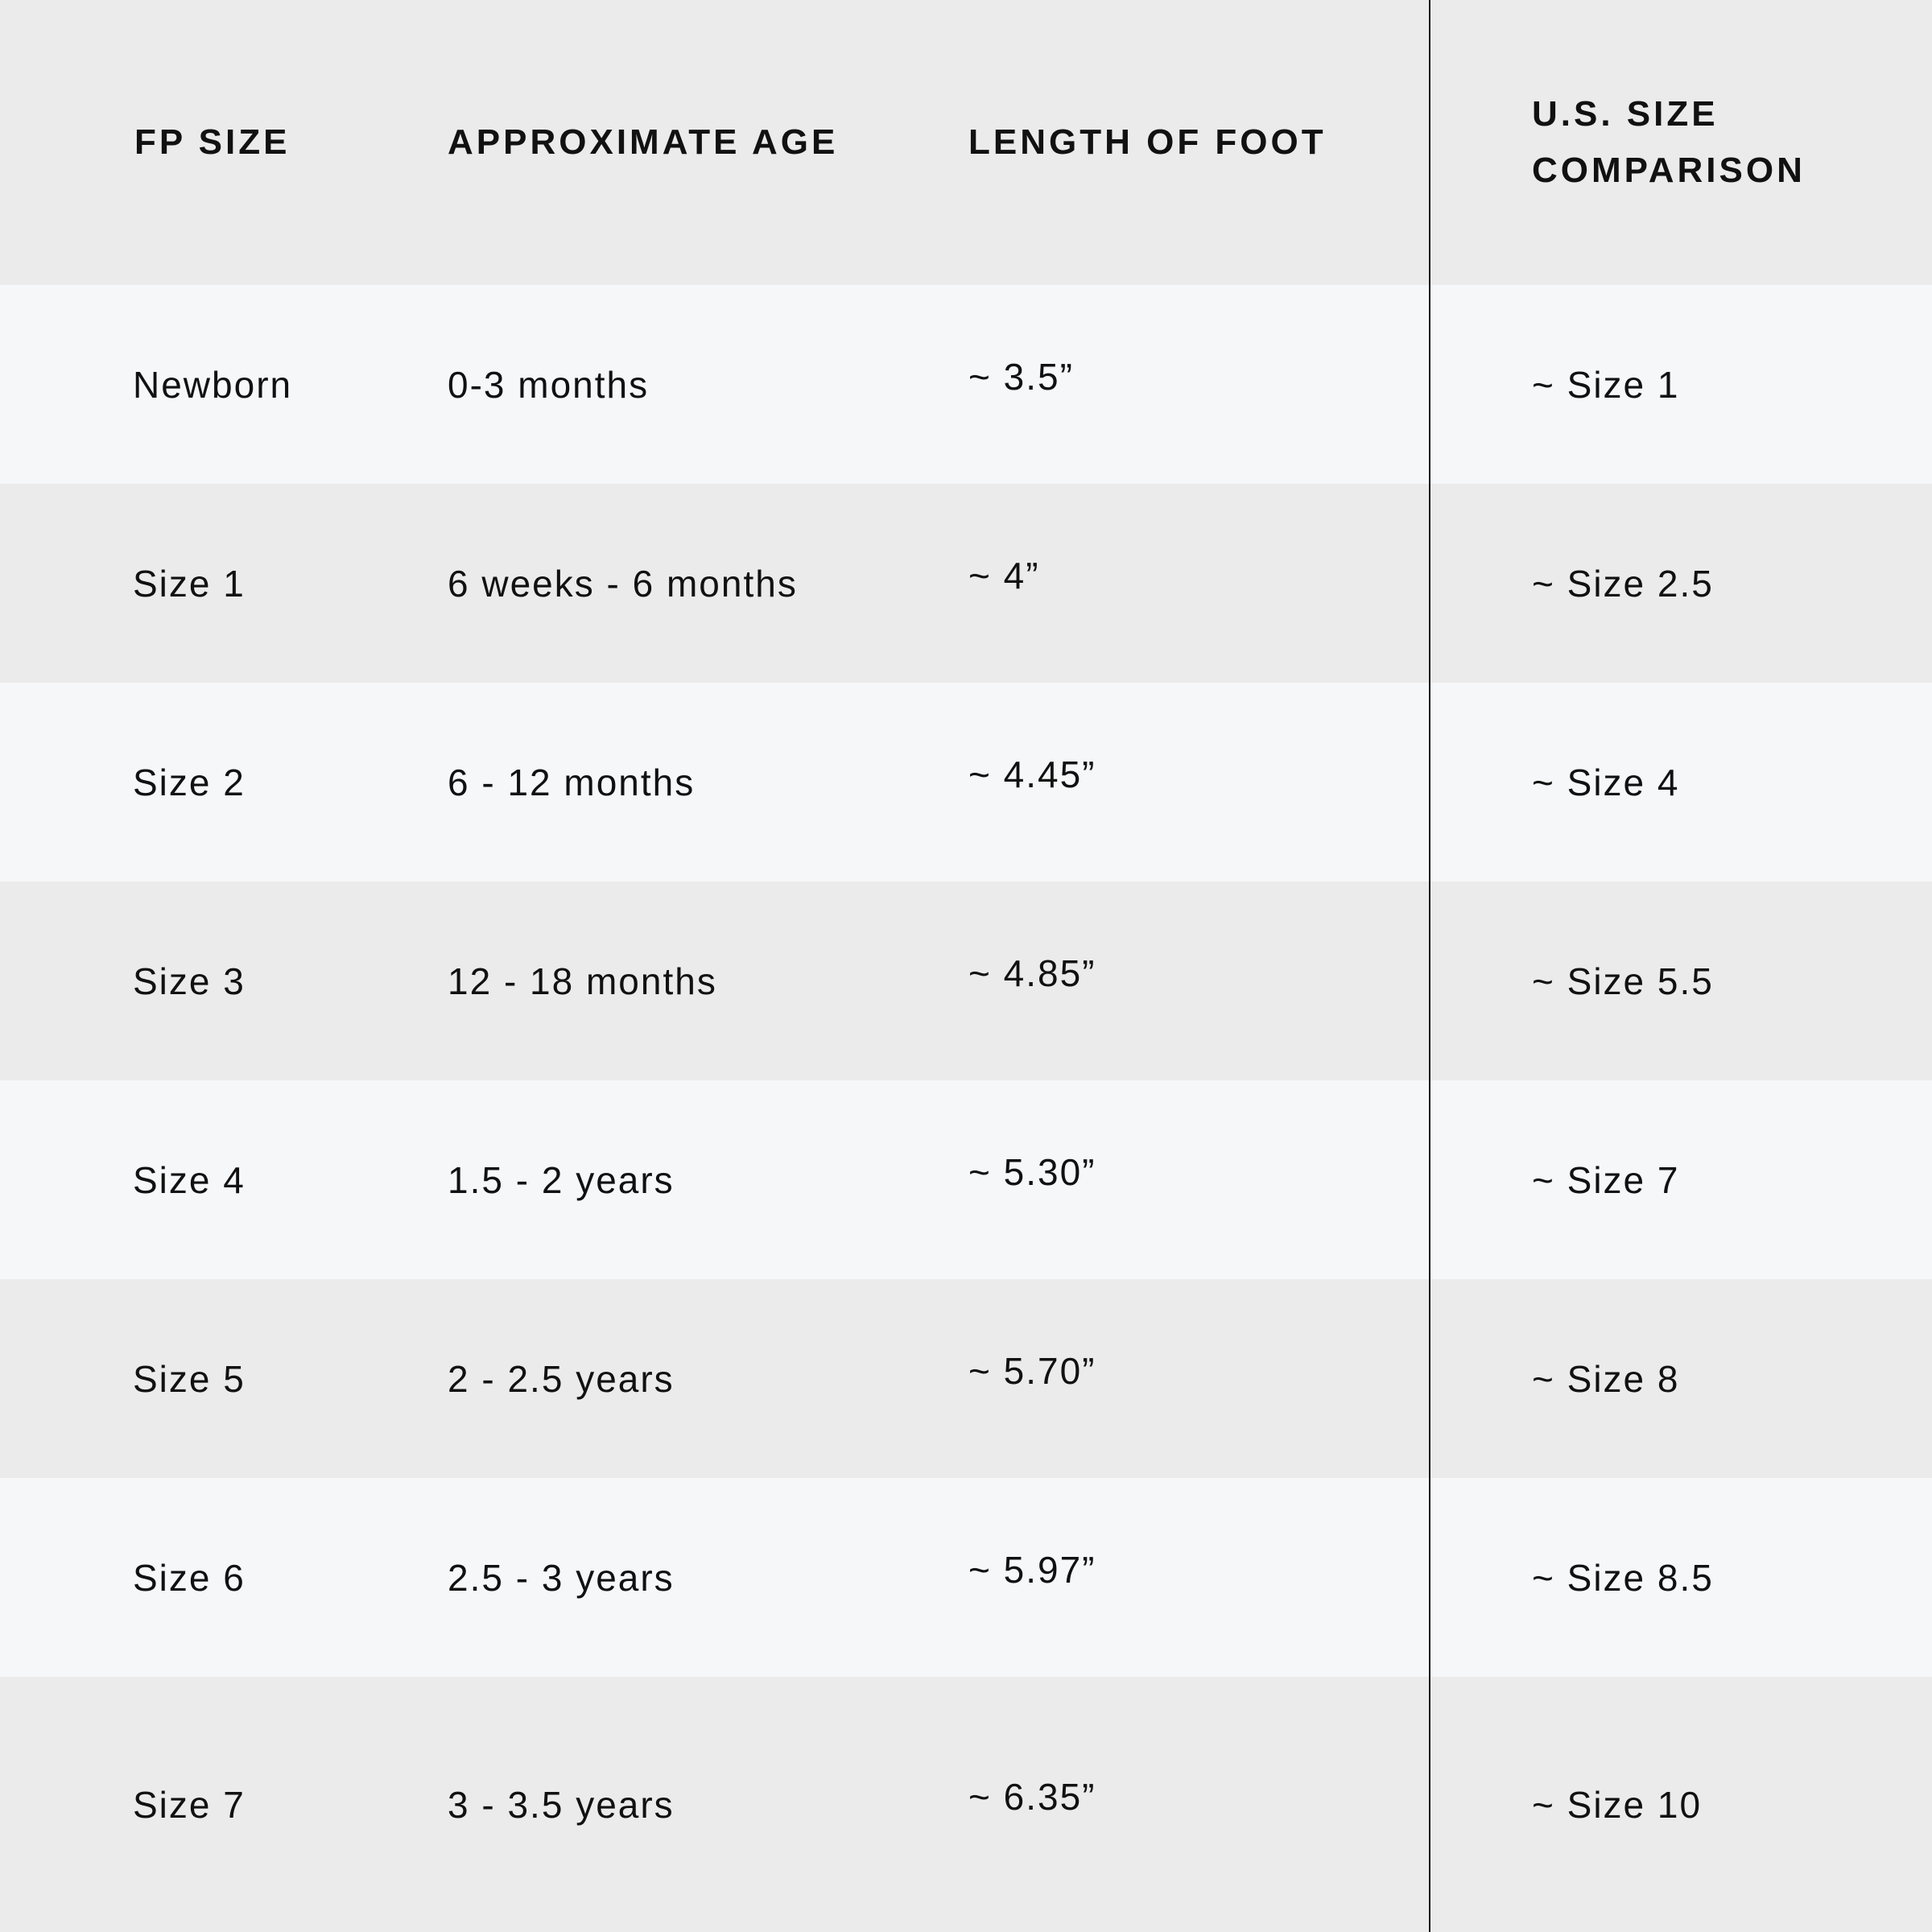  What do you see at coordinates (561, 1577) in the screenshot?
I see `cell-approximate-age: 2.5 - 3 years` at bounding box center [561, 1577].